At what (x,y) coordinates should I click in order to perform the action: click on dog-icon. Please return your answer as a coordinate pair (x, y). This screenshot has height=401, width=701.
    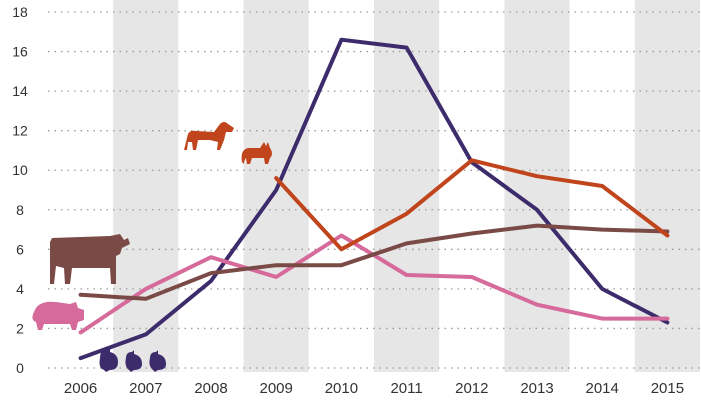
    Looking at the image, I should click on (209, 136).